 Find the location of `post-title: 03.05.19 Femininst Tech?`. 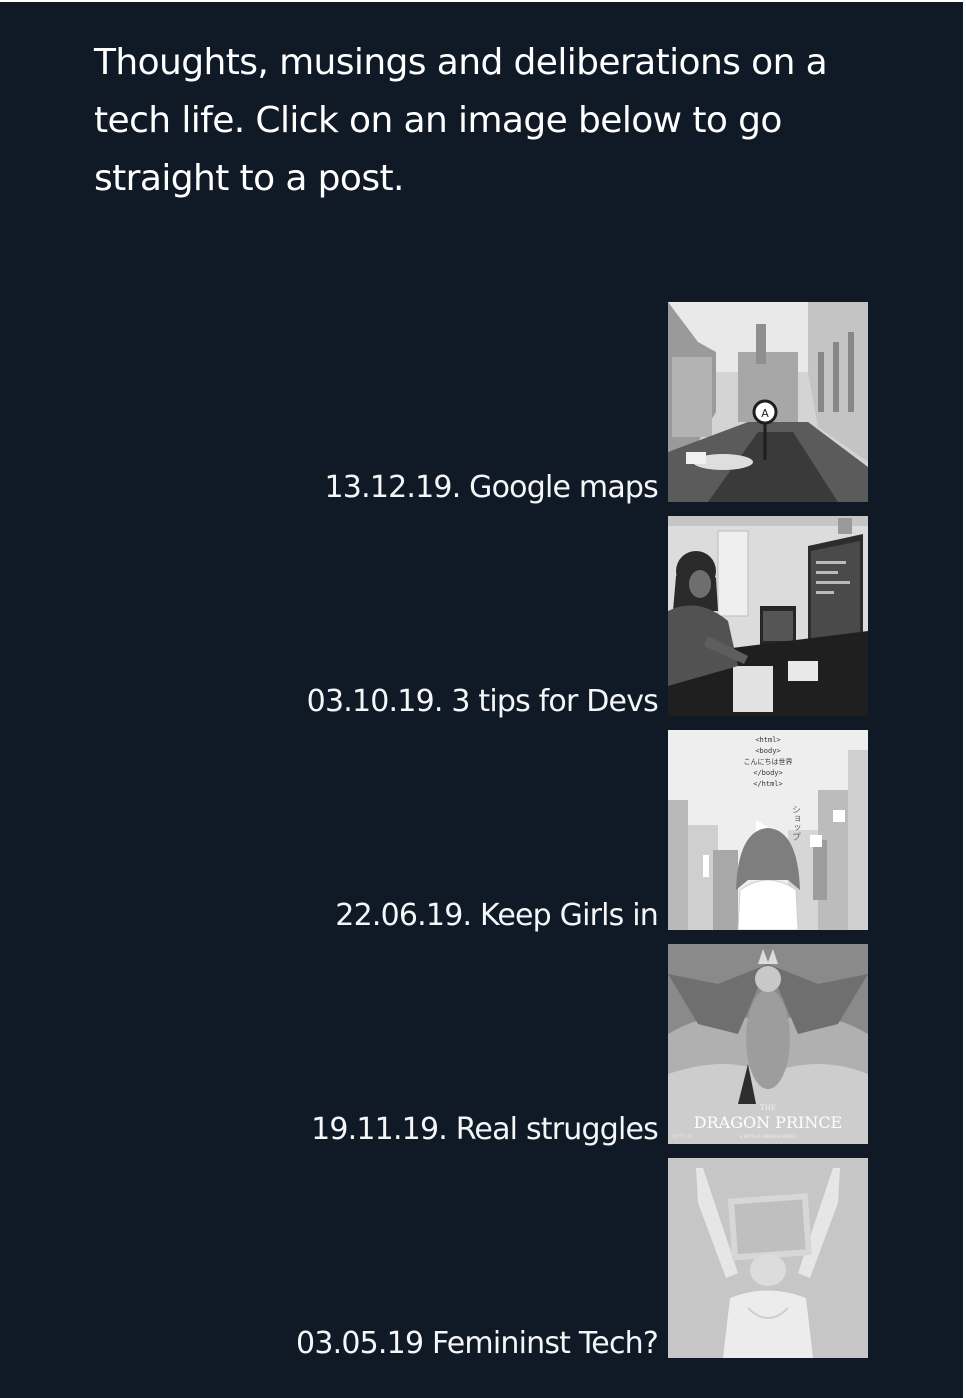

post-title: 03.05.19 Femininst Tech? is located at coordinates (477, 1343).